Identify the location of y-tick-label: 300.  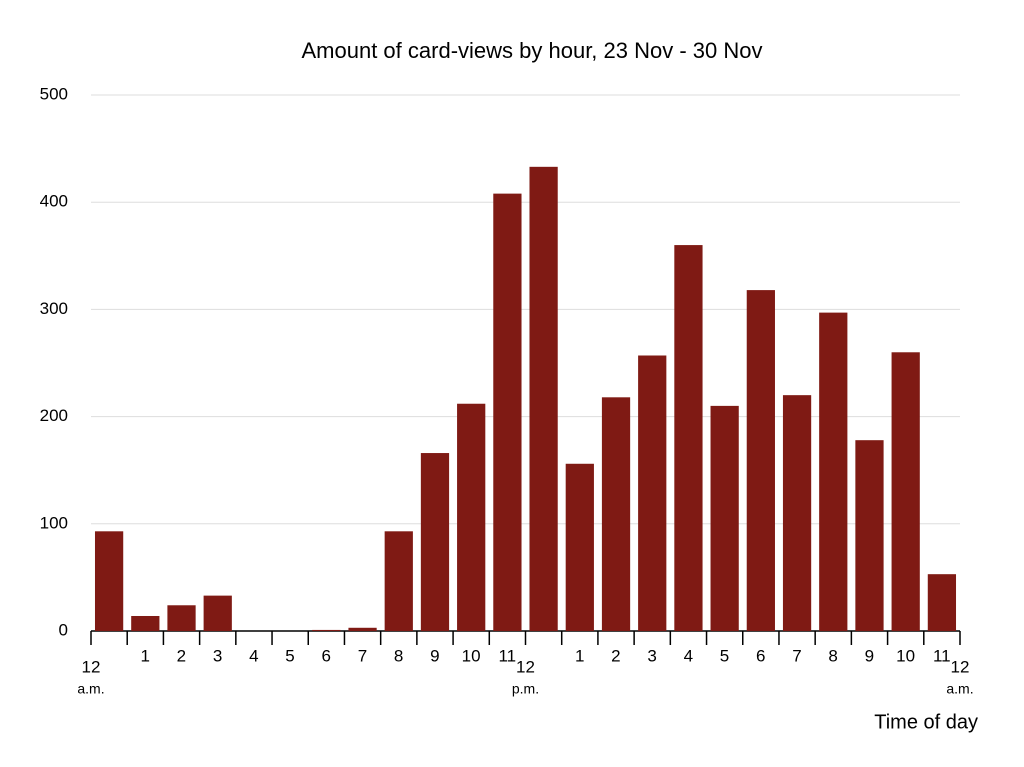
(54, 308).